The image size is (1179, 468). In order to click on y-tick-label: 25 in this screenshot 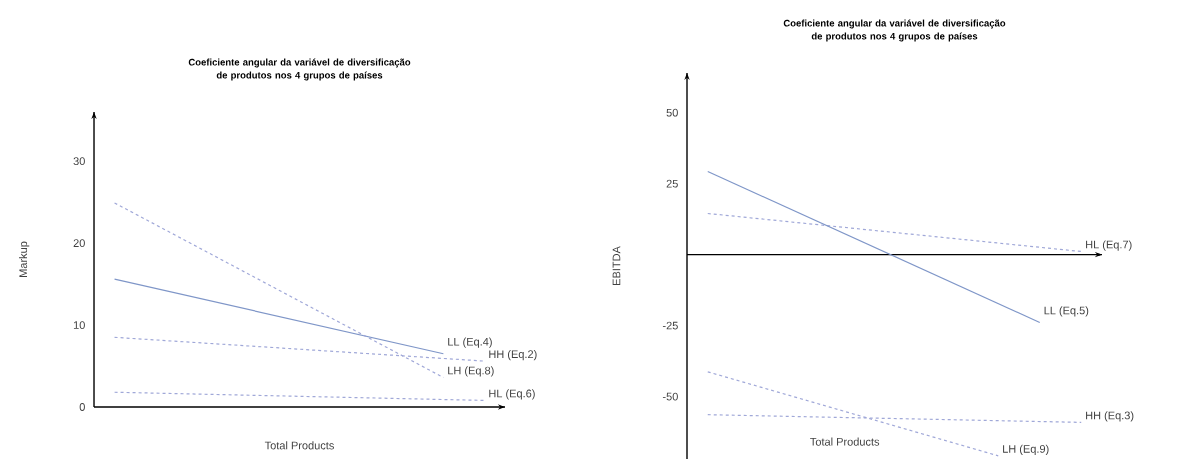, I will do `click(672, 183)`.